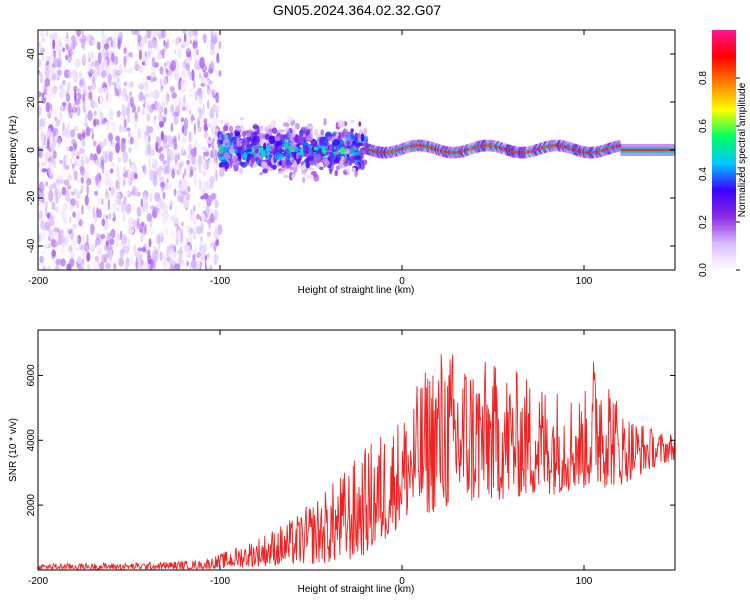  I want to click on x-tick-label: -100, so click(220, 281).